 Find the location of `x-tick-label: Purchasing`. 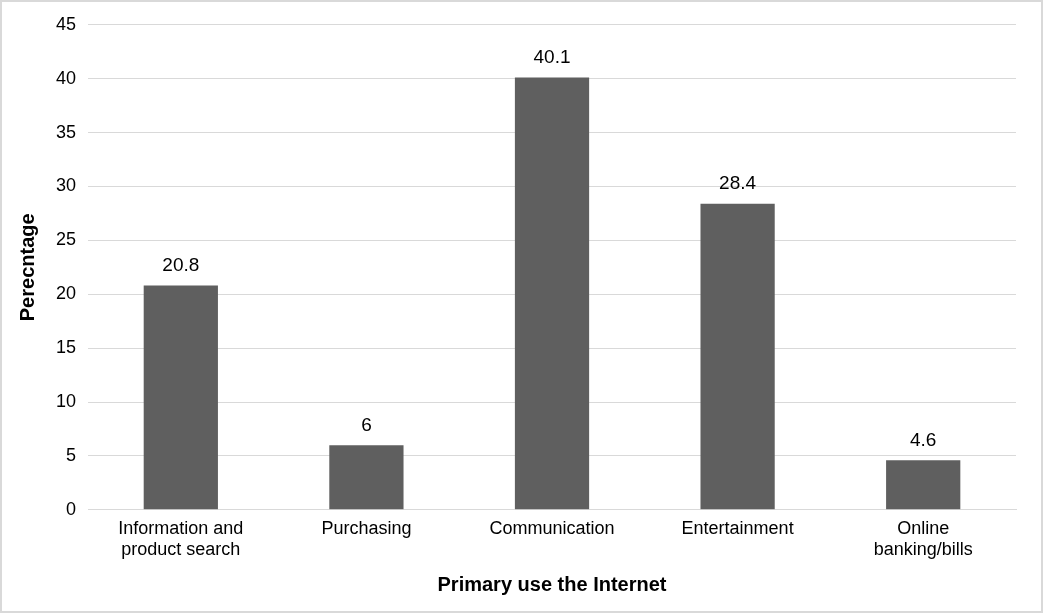

x-tick-label: Purchasing is located at coordinates (366, 527).